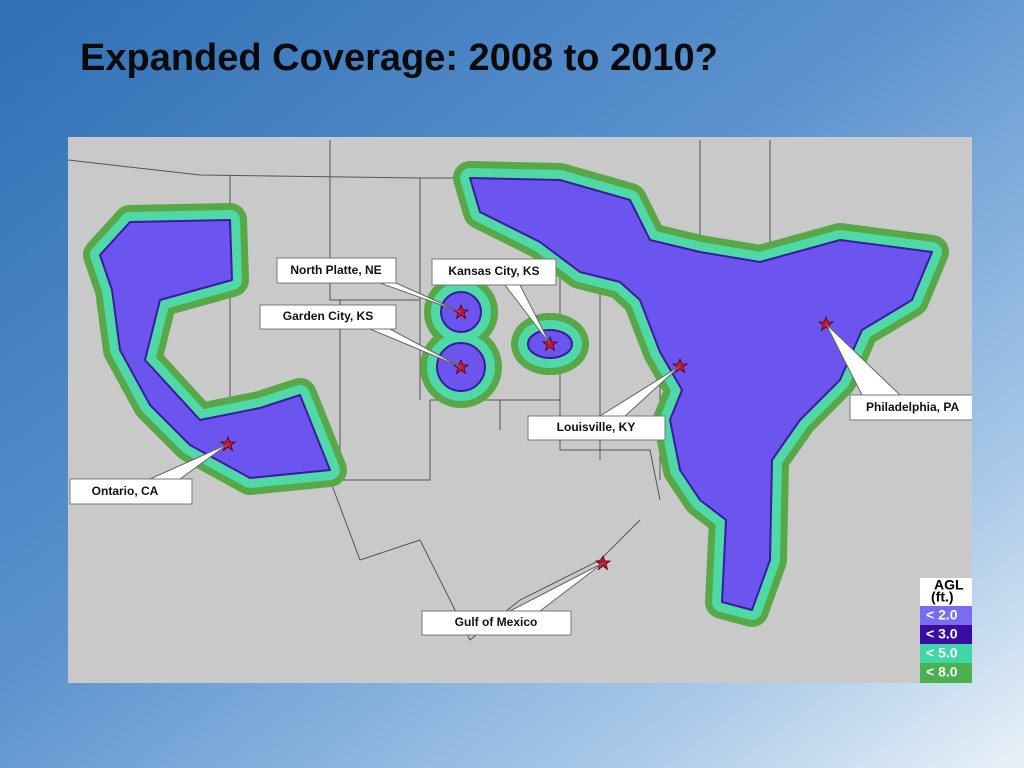  Describe the element at coordinates (942, 597) in the screenshot. I see `legend-title: (ft.)` at that location.